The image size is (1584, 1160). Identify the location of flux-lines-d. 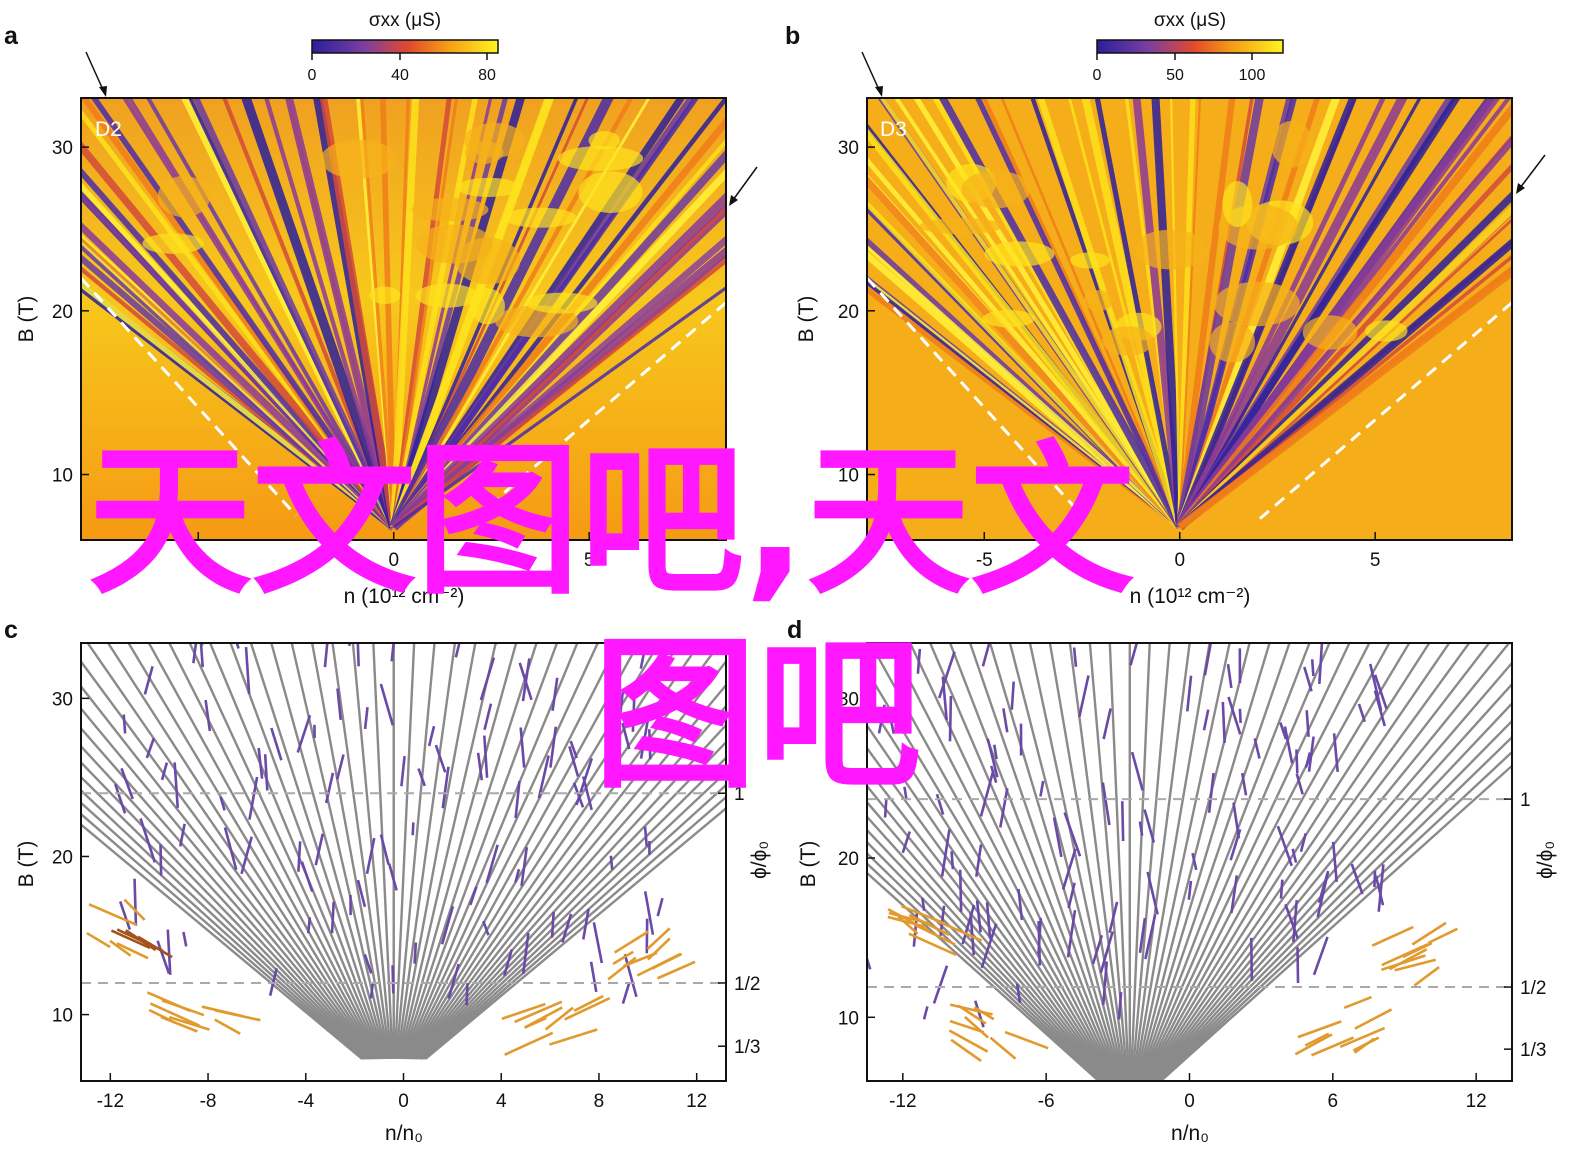
(1189, 893).